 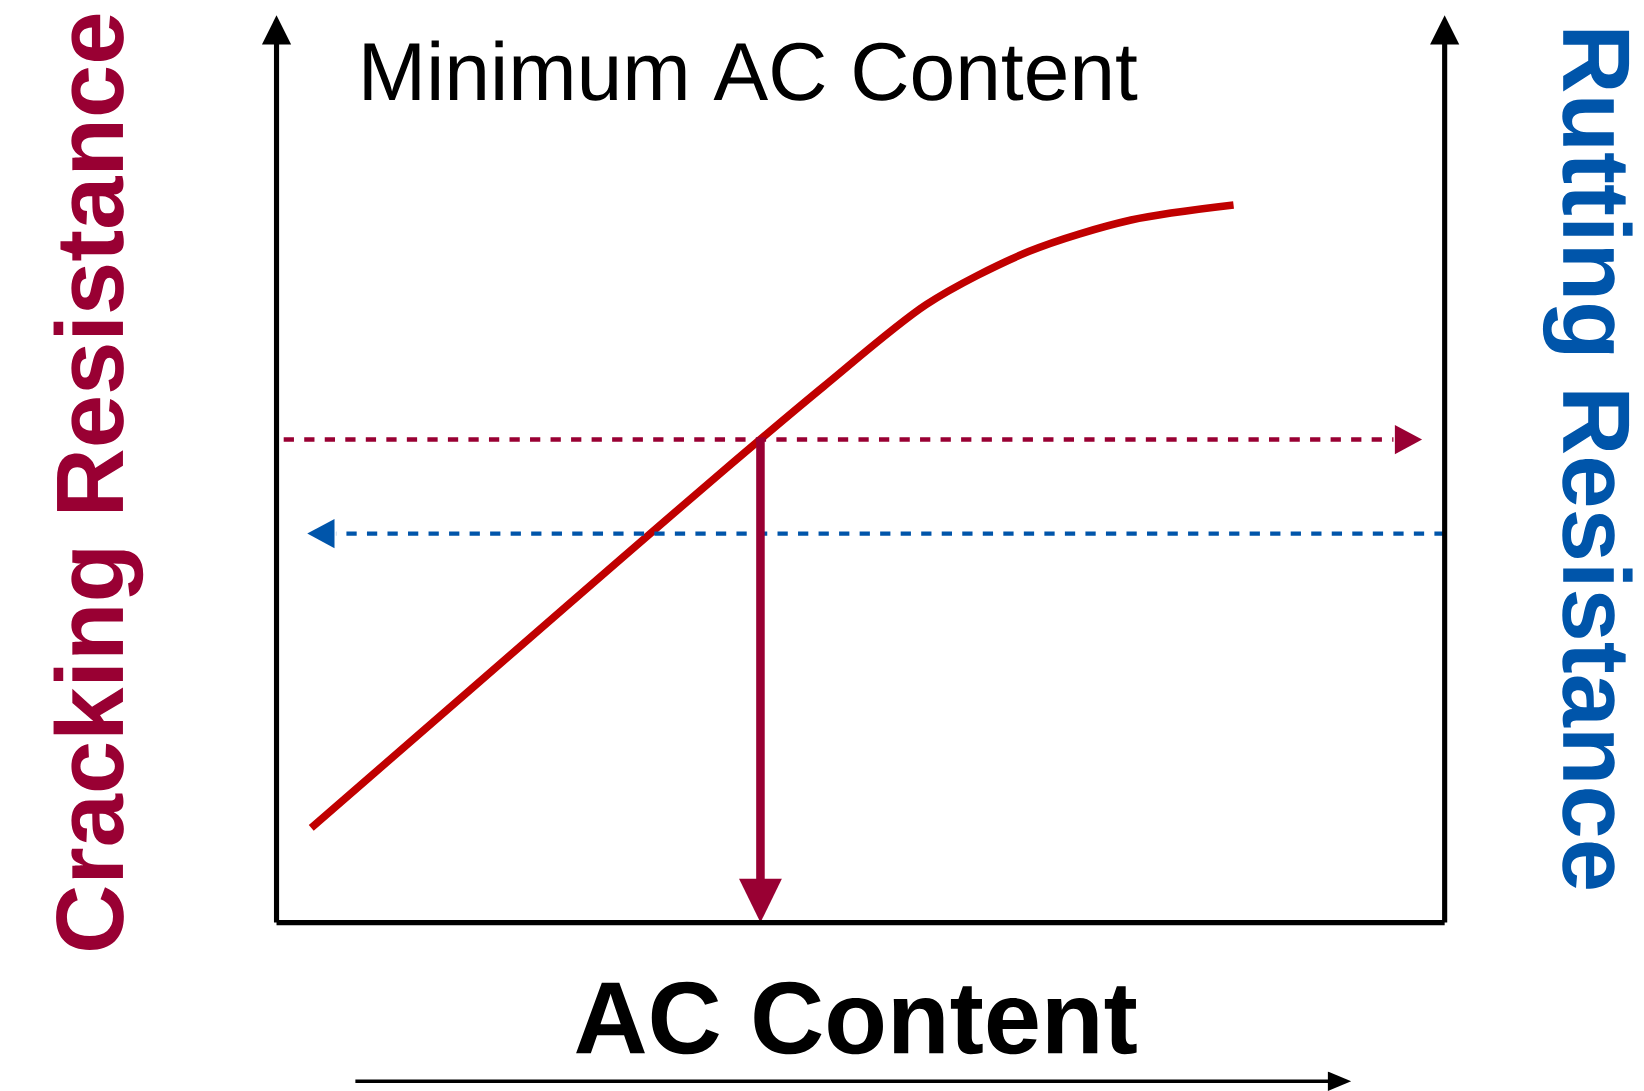 I want to click on chart-title: Minimum AC Content, so click(x=751, y=70).